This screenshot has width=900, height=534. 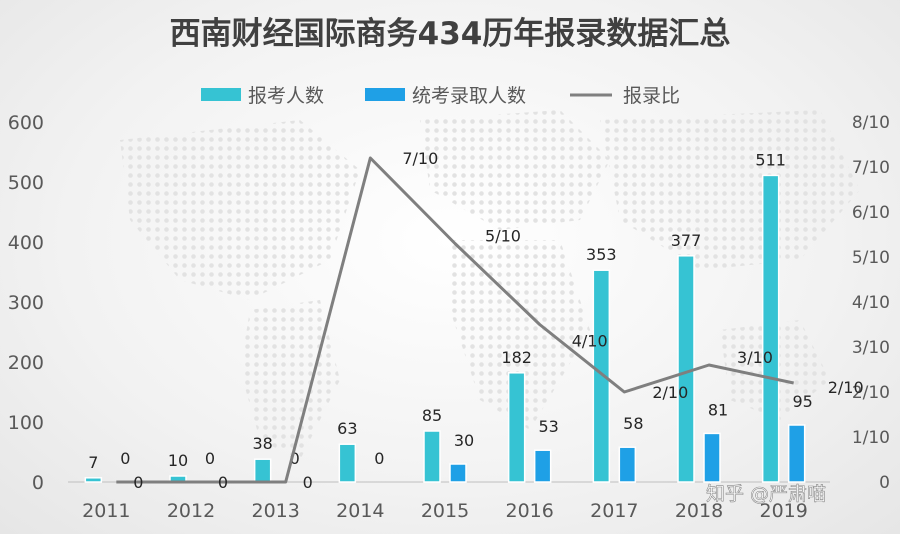 I want to click on left-tick-label: 100, so click(x=26, y=423).